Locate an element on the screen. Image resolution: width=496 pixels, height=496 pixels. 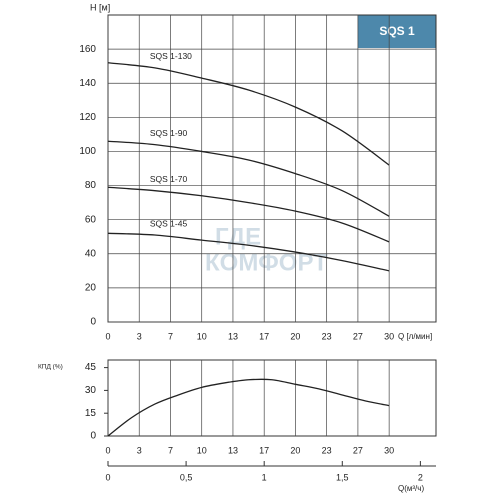
watermark: КОМФОРТ is located at coordinates (266, 262).